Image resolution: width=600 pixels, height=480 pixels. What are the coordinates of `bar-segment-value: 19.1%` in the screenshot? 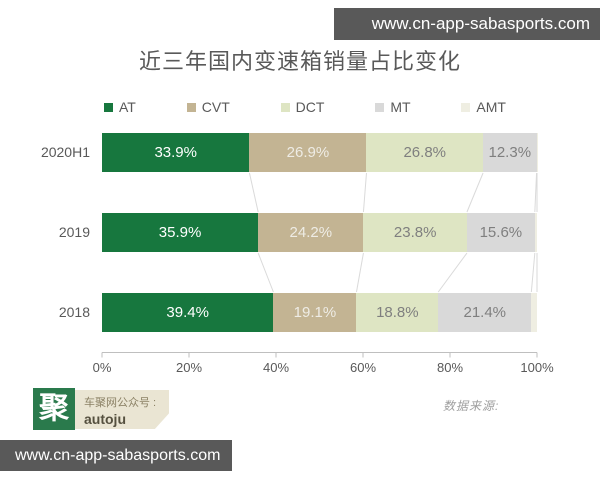 It's located at (315, 312).